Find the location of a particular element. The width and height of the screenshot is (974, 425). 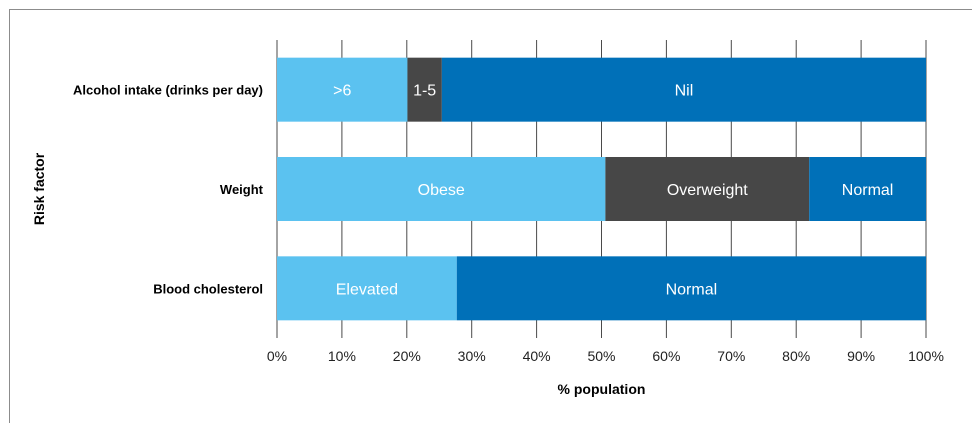

segment-label: Elevated is located at coordinates (367, 289).